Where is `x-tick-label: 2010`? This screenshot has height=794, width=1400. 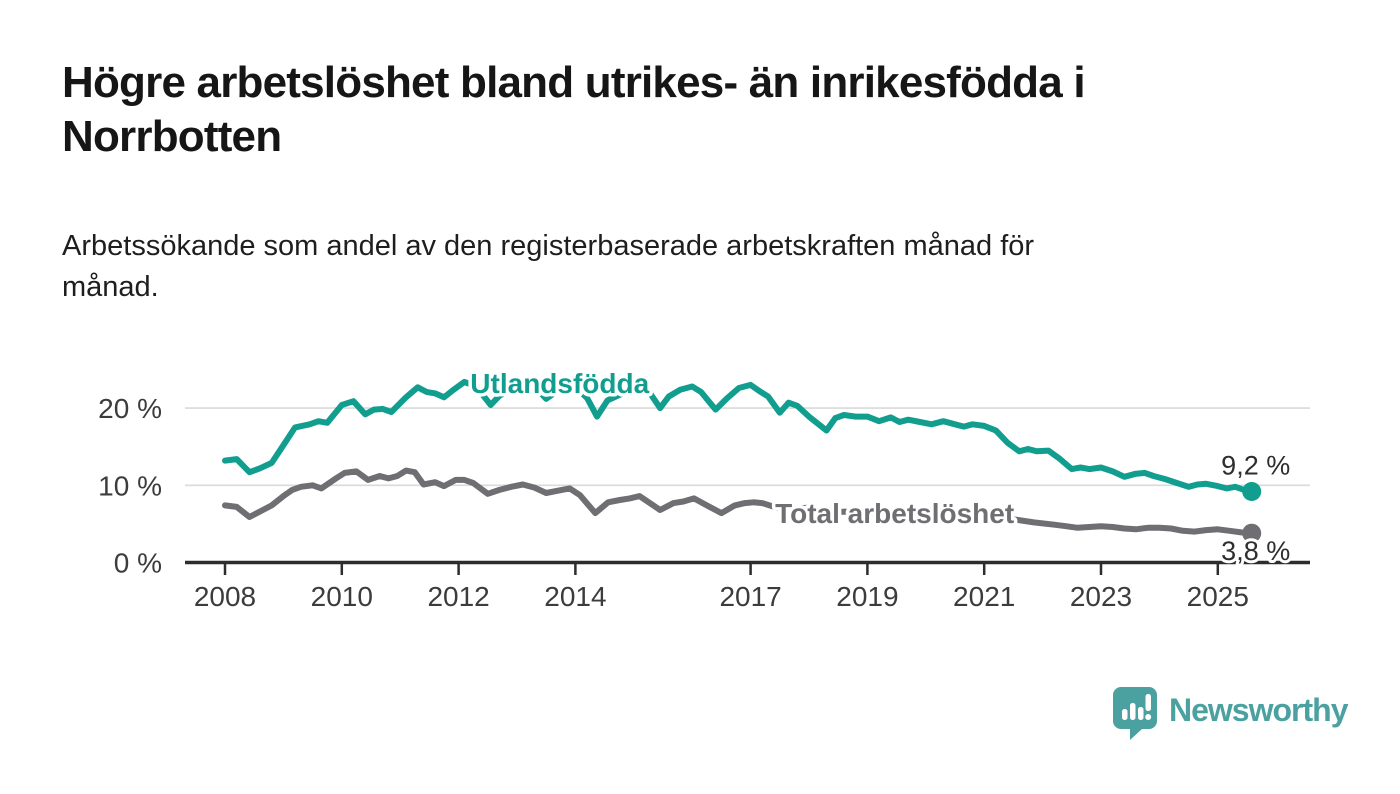 x-tick-label: 2010 is located at coordinates (342, 596).